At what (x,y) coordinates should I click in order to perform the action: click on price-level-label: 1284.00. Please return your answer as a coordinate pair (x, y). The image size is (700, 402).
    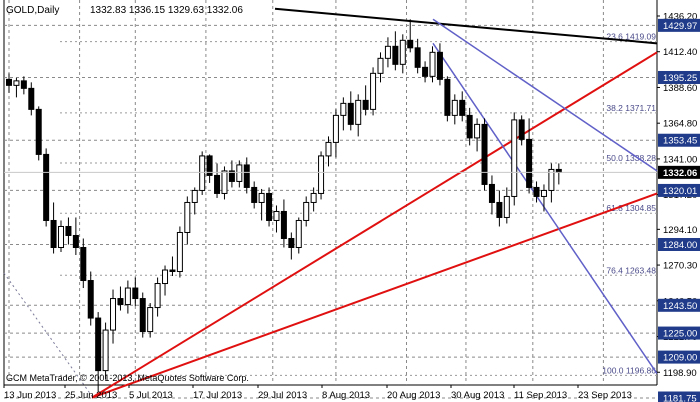
    Looking at the image, I should click on (680, 245).